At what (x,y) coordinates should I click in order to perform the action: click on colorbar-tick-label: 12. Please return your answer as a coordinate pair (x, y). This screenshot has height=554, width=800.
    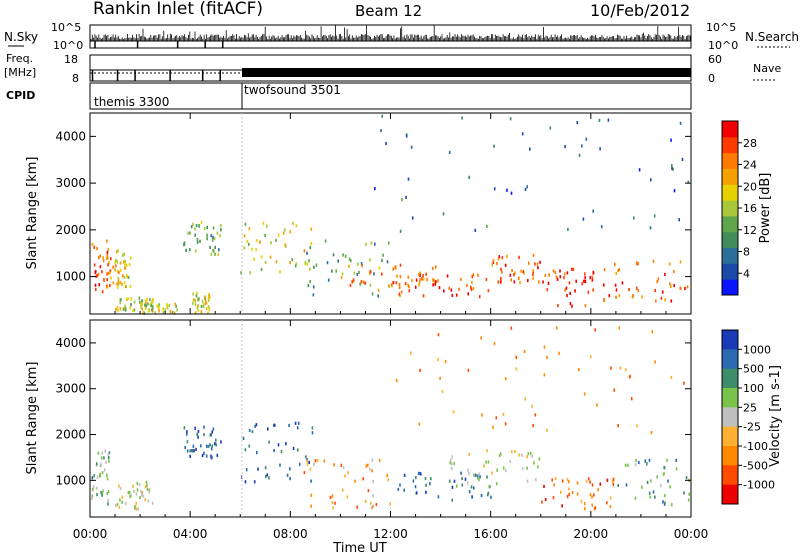
    Looking at the image, I should click on (750, 230).